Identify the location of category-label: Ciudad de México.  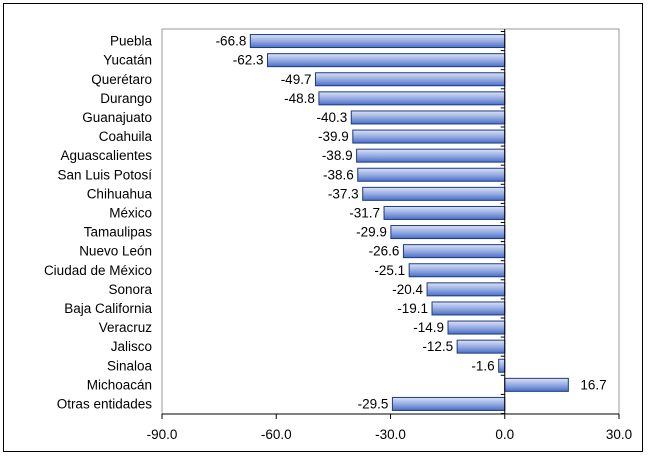
(98, 270).